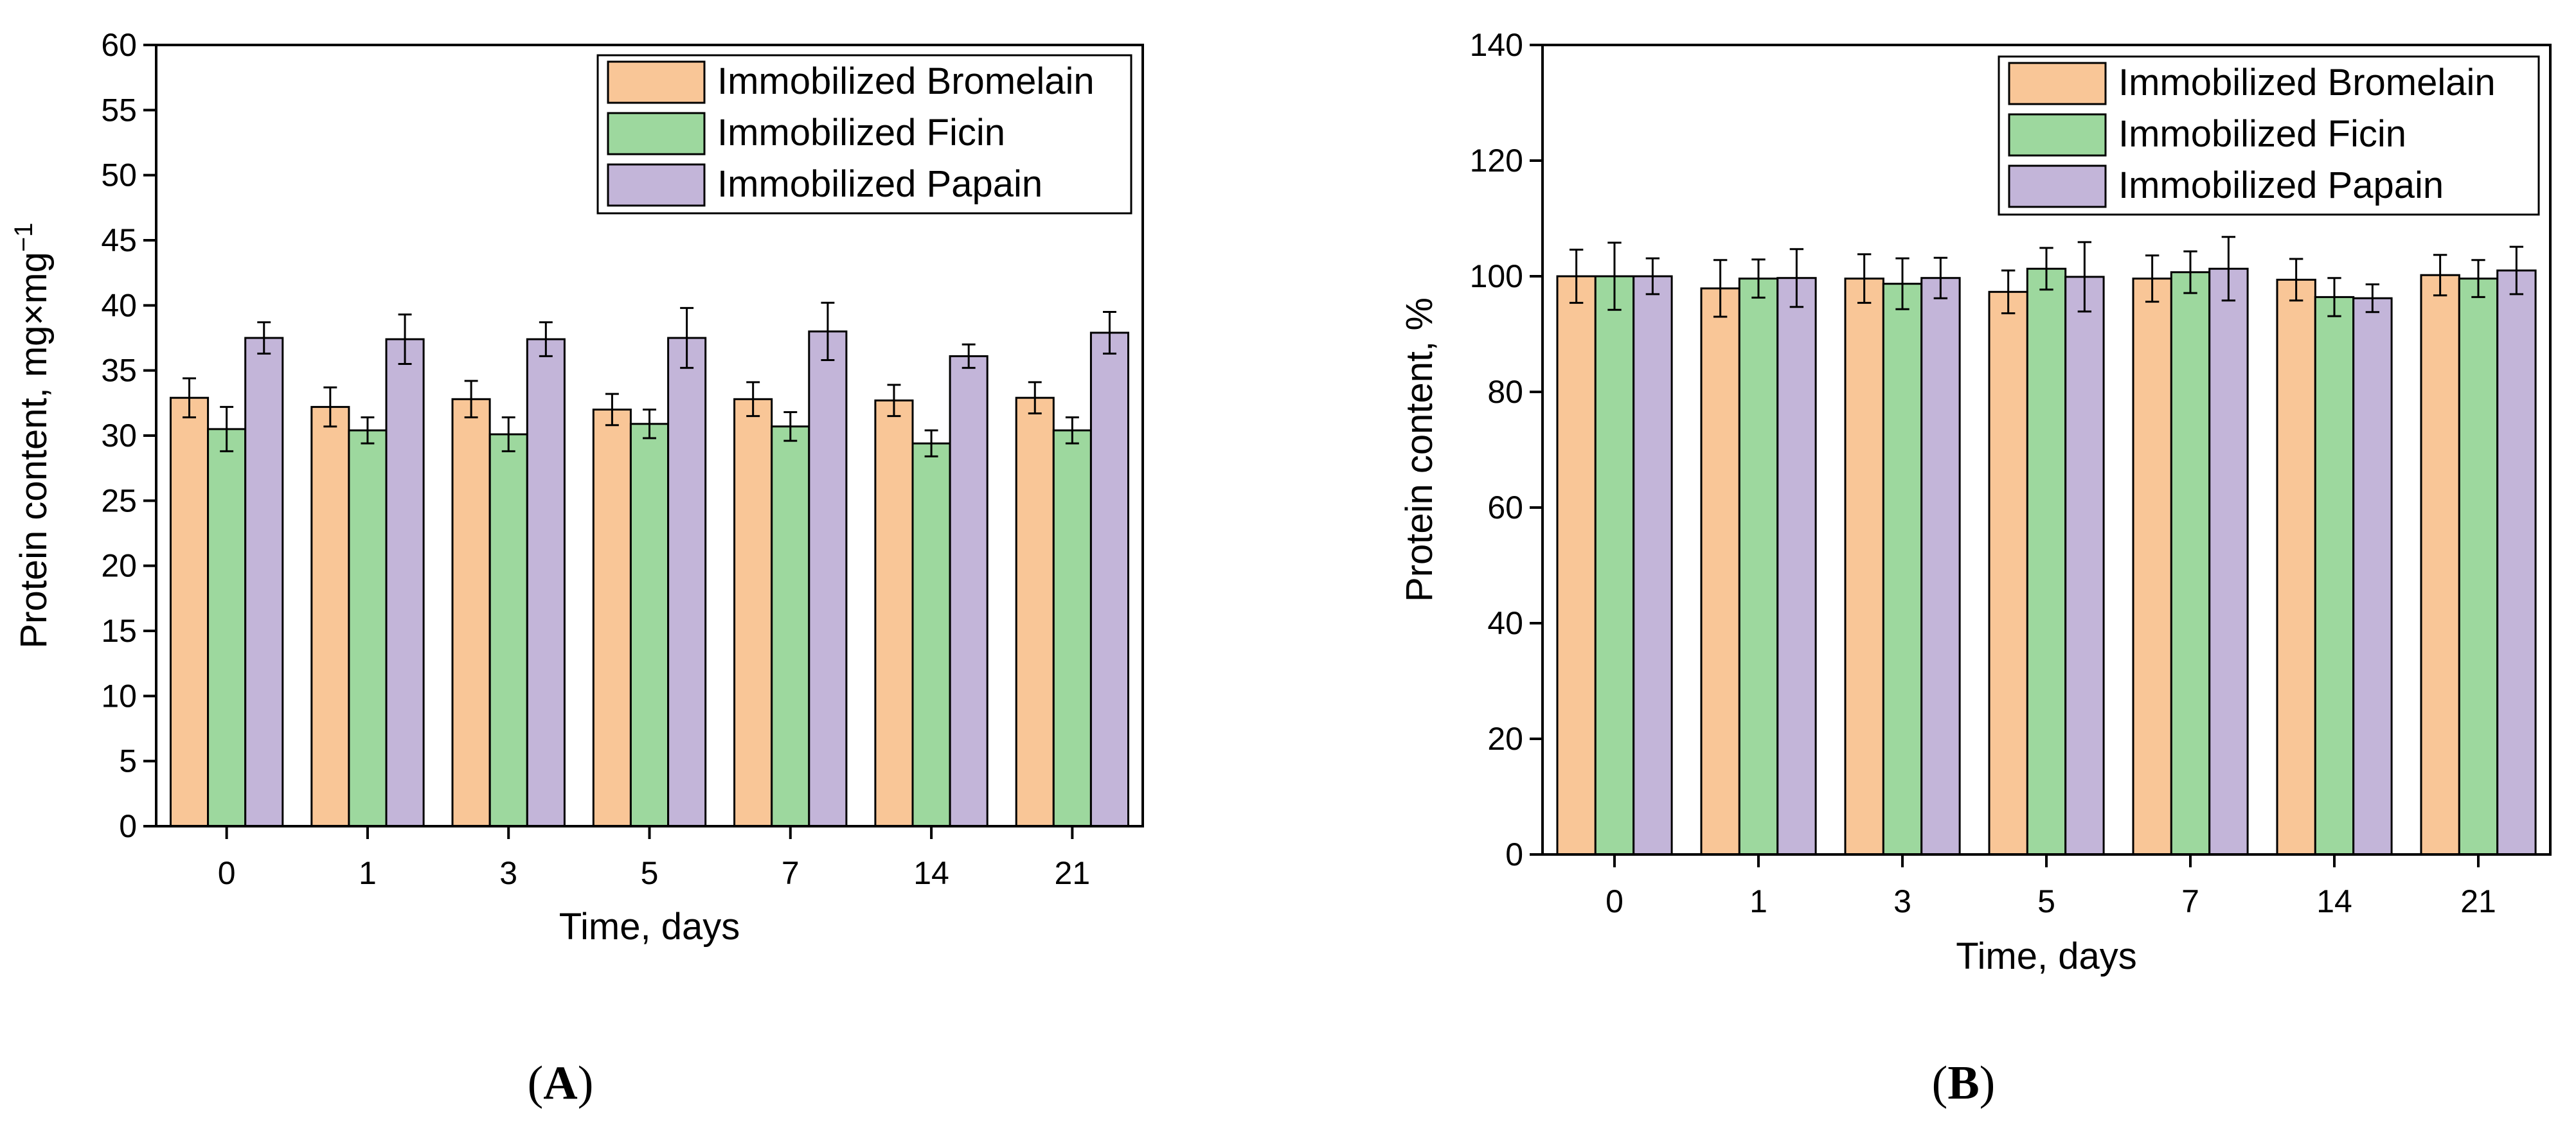 This screenshot has width=2576, height=1141. What do you see at coordinates (119, 500) in the screenshot?
I see `y-tick-label: 25` at bounding box center [119, 500].